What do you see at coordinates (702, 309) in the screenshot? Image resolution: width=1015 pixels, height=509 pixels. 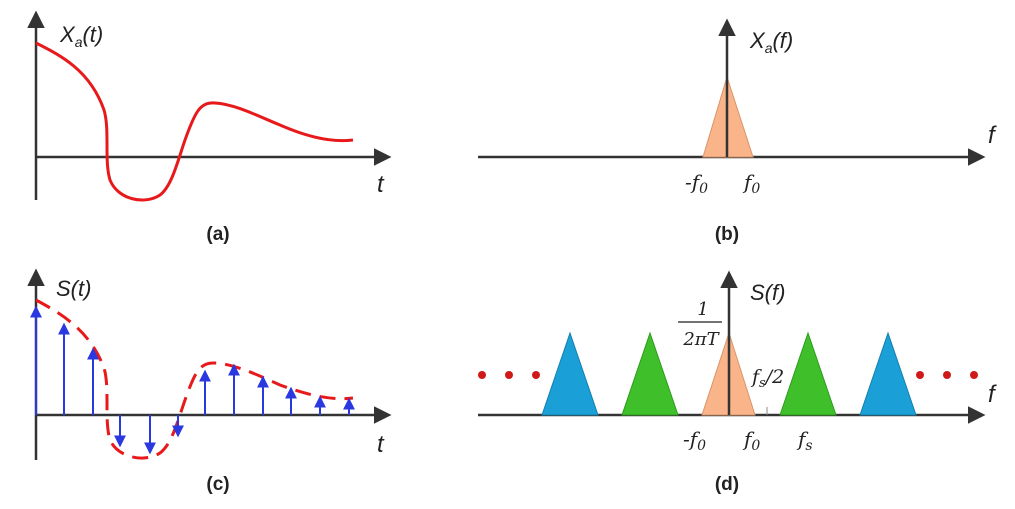 I see `amplitude-numerator: 1` at bounding box center [702, 309].